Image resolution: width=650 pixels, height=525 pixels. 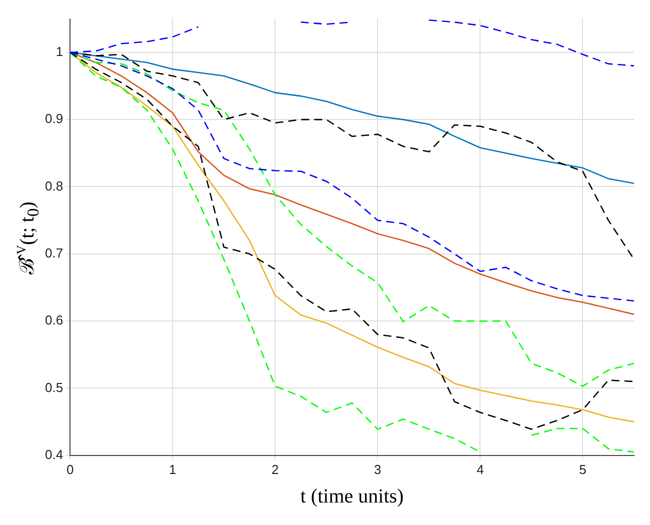 What do you see at coordinates (54, 186) in the screenshot?
I see `y-tick-label: 0.8` at bounding box center [54, 186].